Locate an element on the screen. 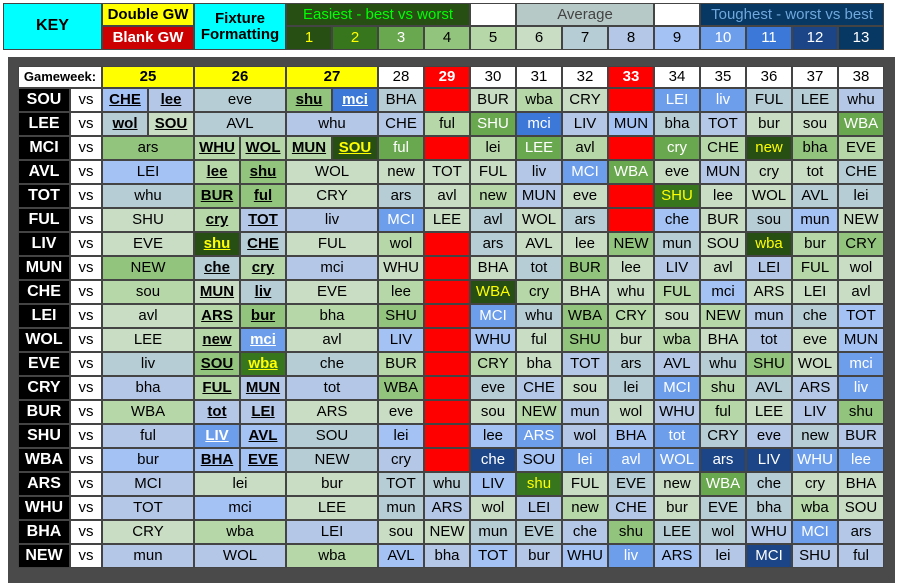 The height and width of the screenshot is (587, 903). team-name: WHU is located at coordinates (44, 508).